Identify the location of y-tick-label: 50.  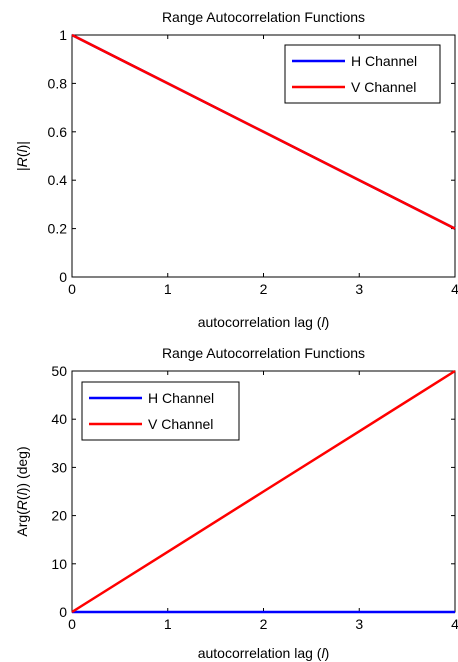
(59, 371).